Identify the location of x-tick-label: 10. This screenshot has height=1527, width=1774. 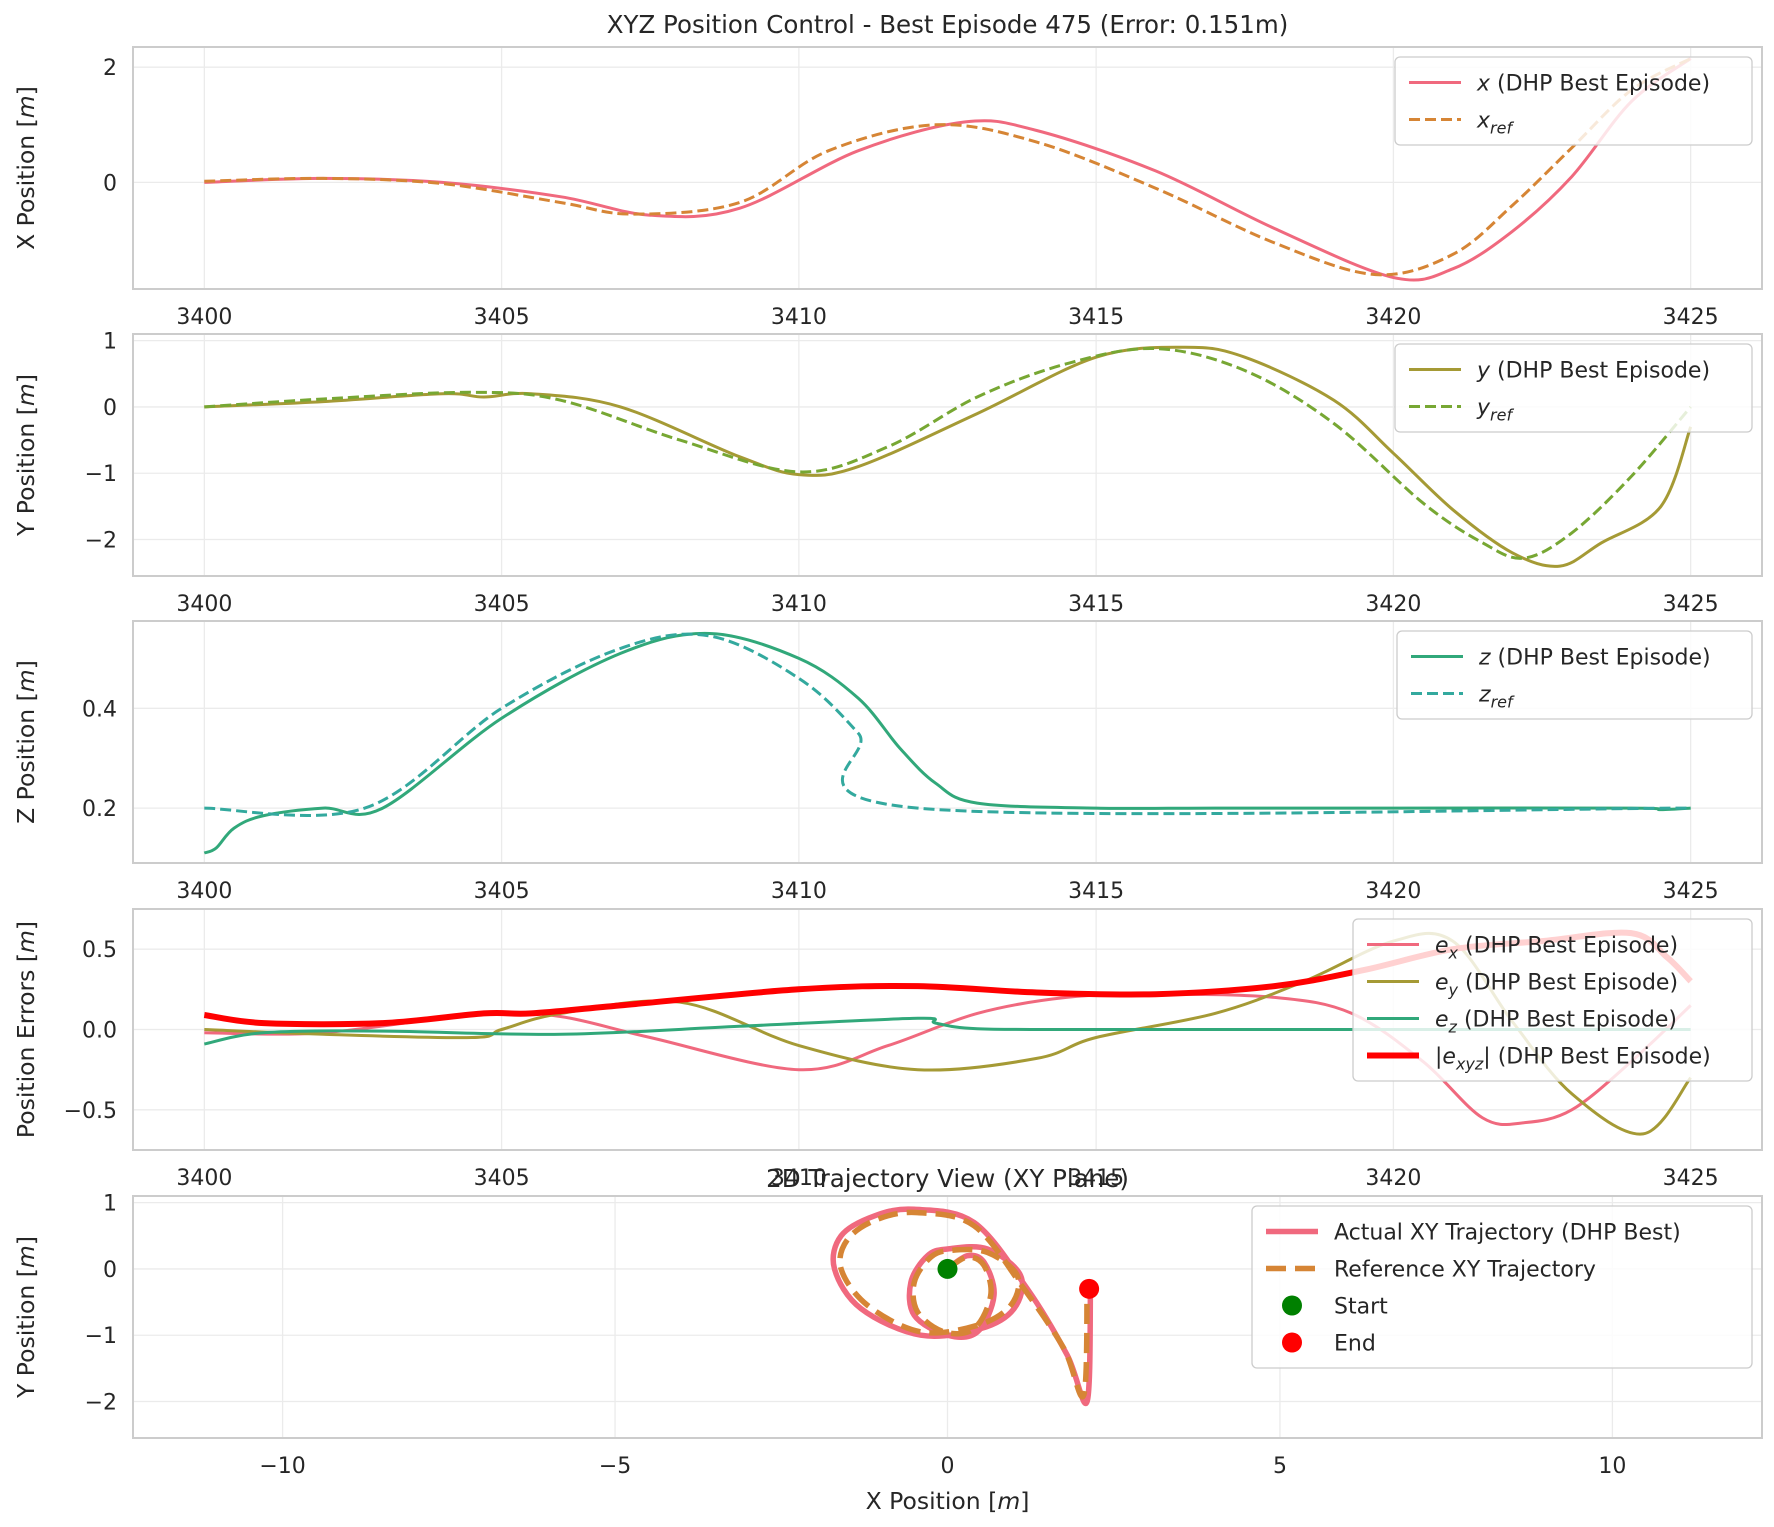
(1612, 1466).